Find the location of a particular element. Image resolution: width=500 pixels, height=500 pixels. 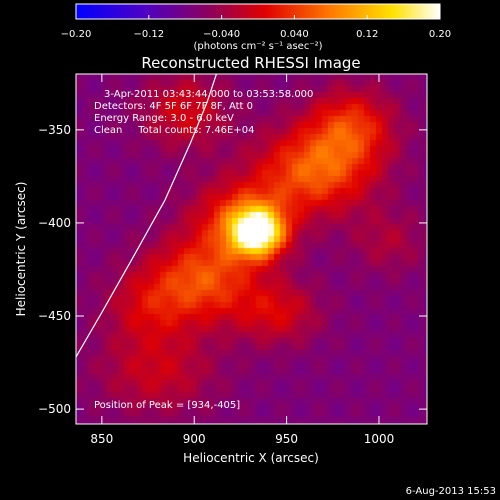

x-tick-label: 850 is located at coordinates (101, 439).